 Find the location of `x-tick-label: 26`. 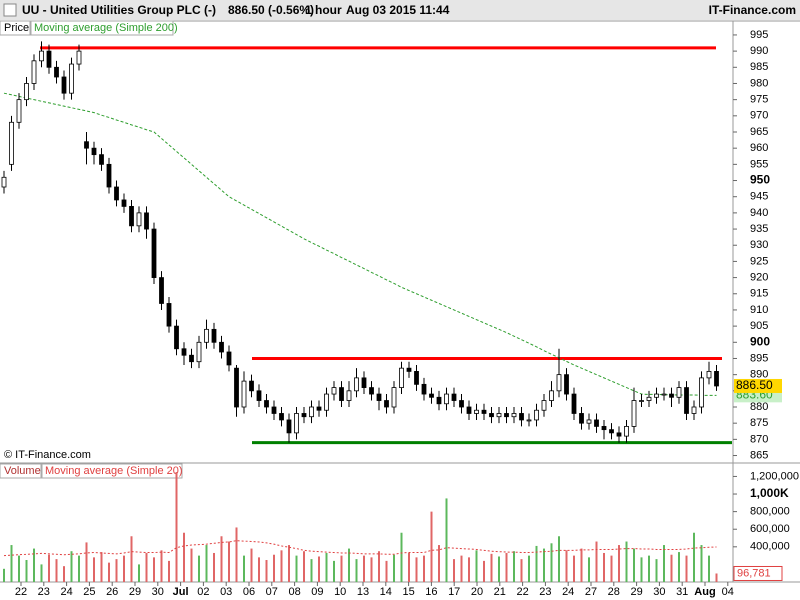

x-tick-label: 26 is located at coordinates (112, 592).